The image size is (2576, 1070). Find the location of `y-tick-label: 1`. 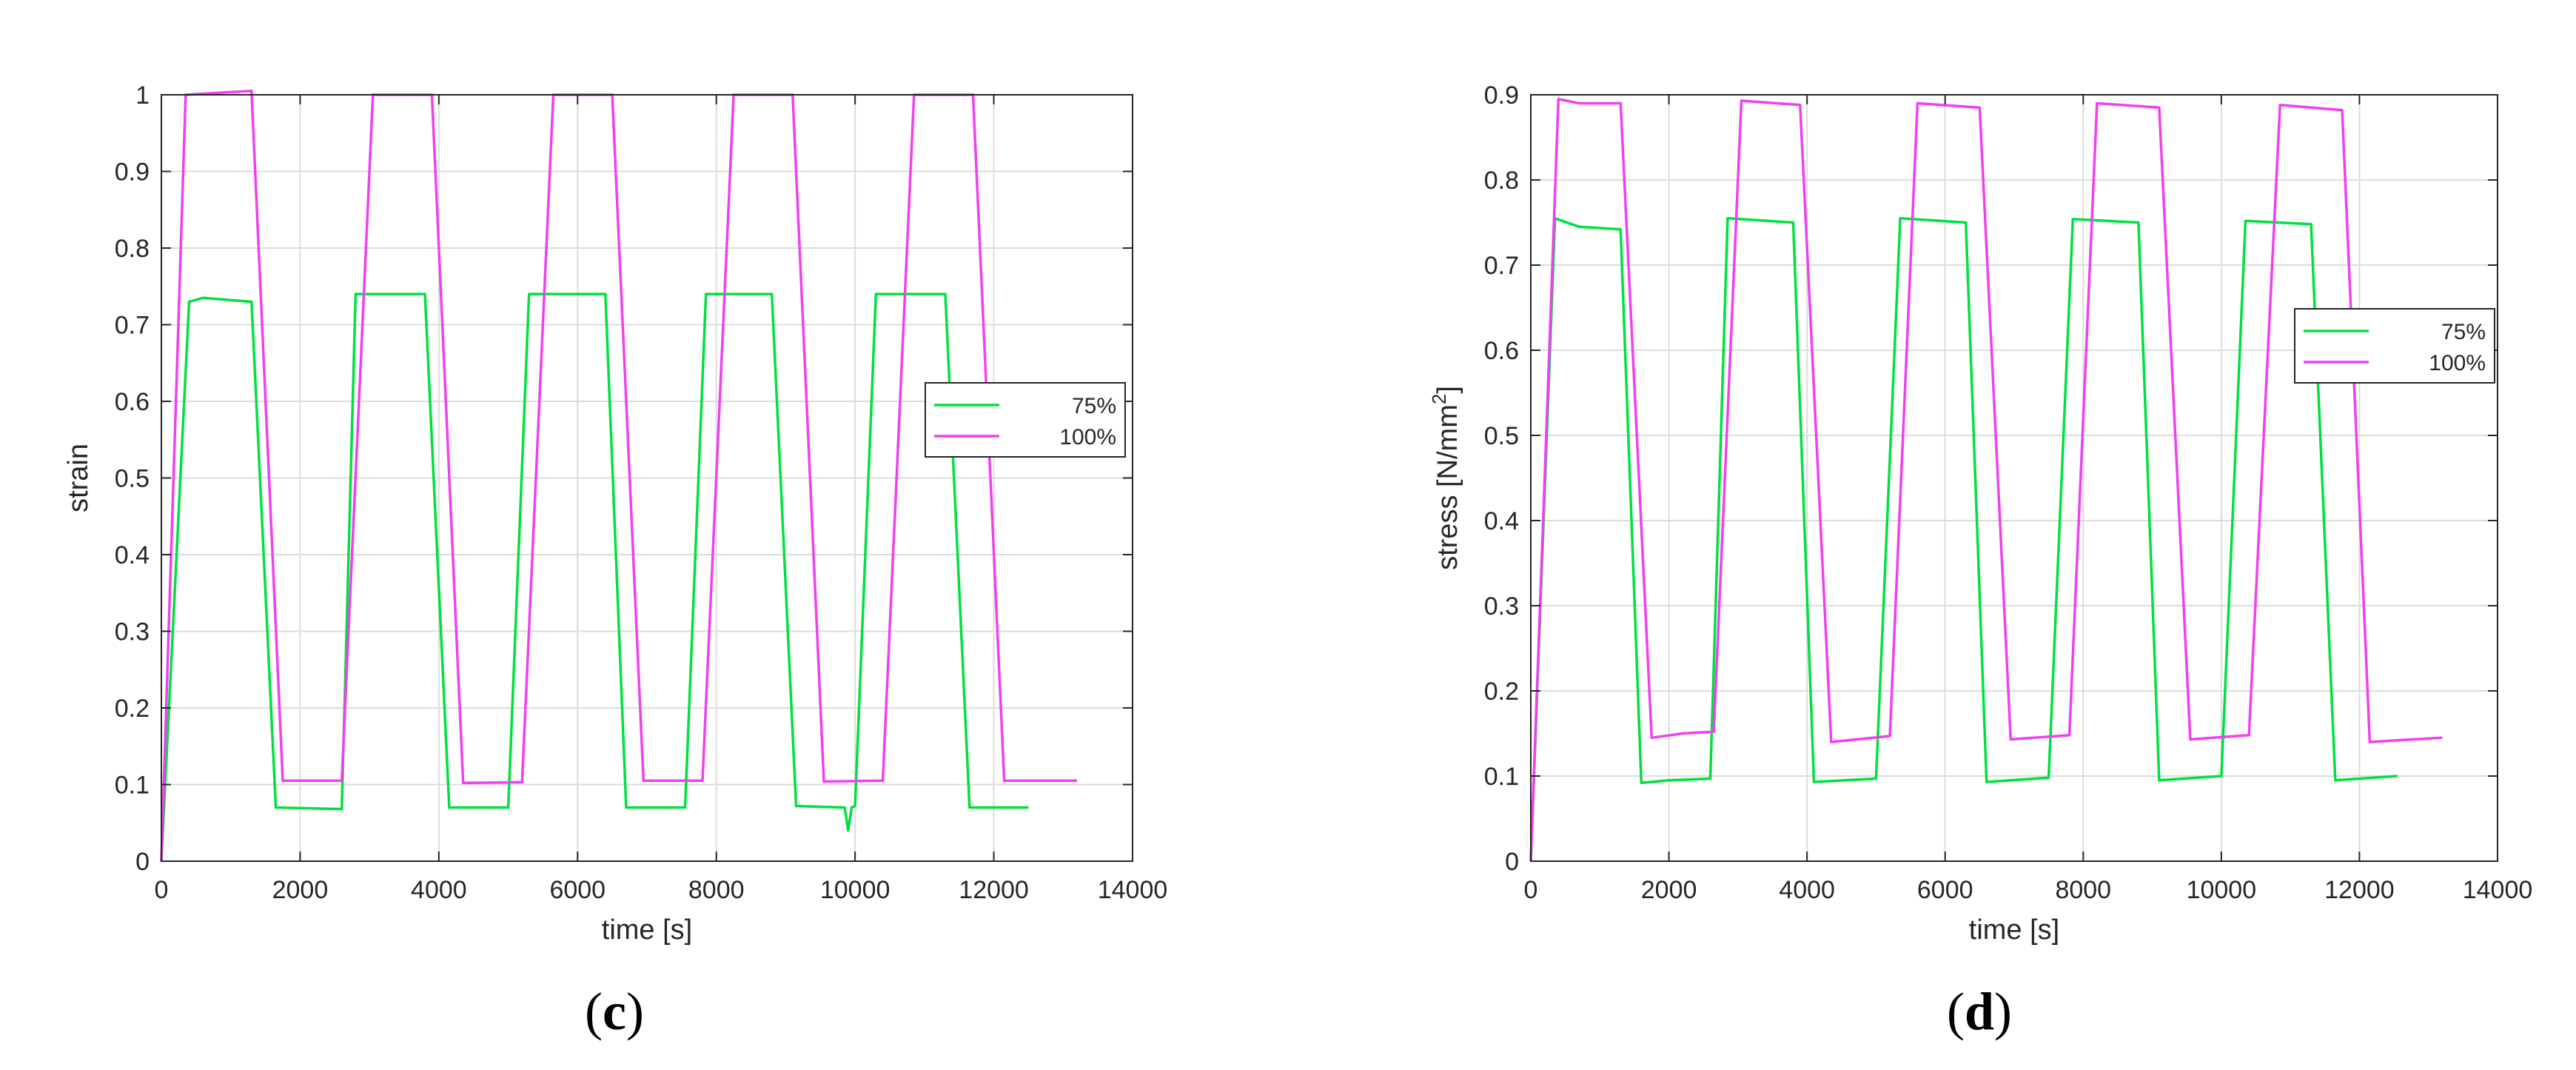

y-tick-label: 1 is located at coordinates (142, 95).